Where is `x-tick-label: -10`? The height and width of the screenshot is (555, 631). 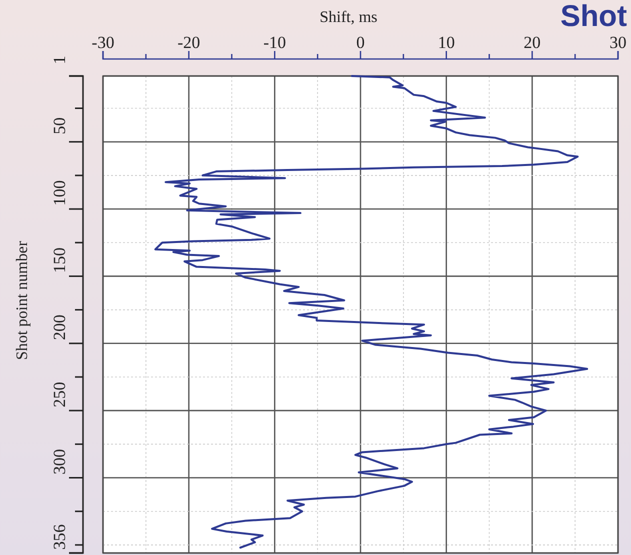 x-tick-label: -10 is located at coordinates (274, 42).